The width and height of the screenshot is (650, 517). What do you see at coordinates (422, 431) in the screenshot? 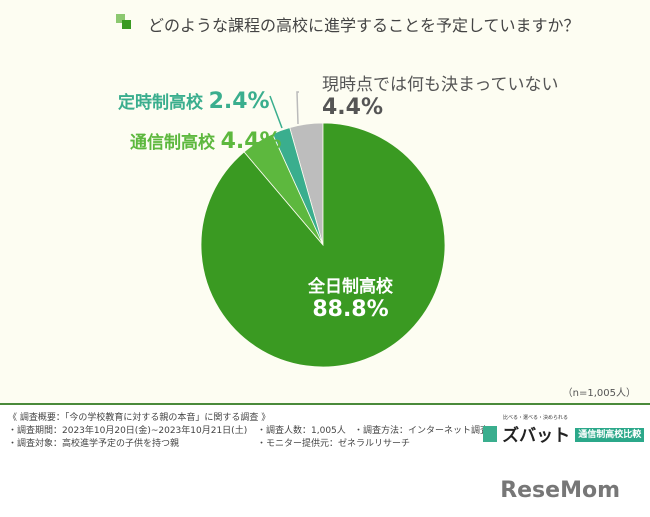
I see `survey-method: ・調査方法：インターネット調査` at bounding box center [422, 431].